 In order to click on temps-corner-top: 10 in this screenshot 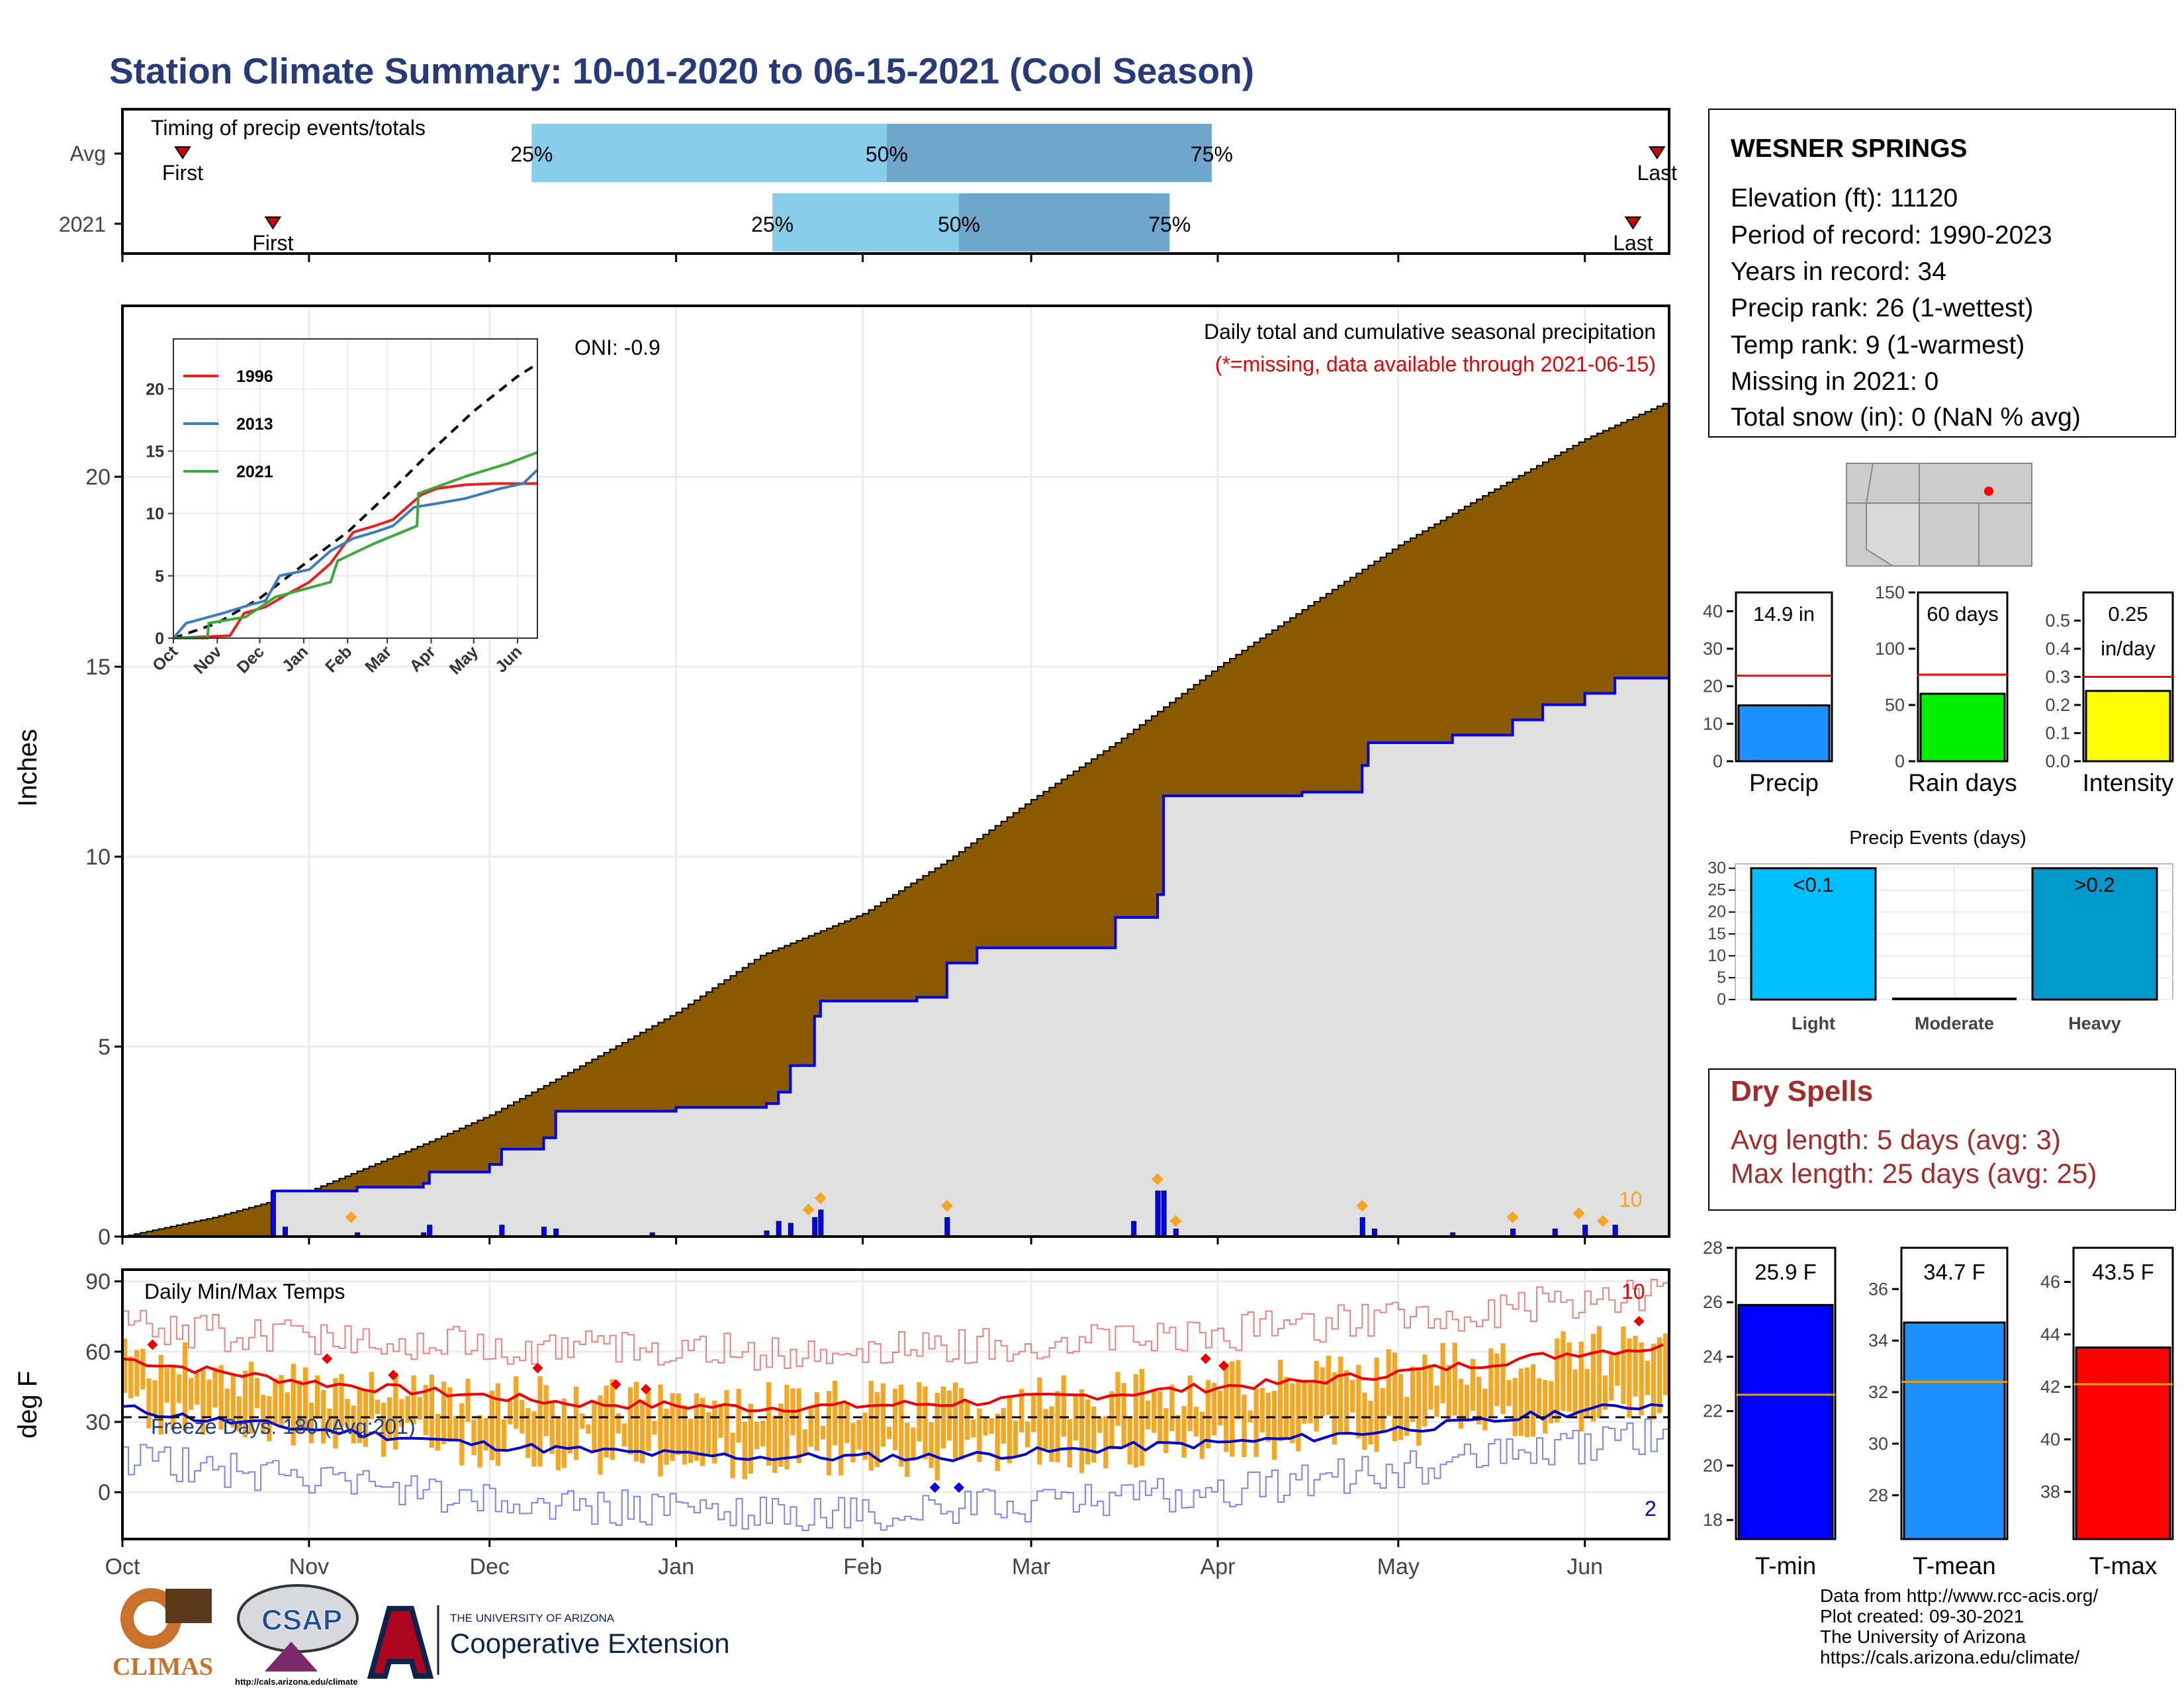, I will do `click(1633, 1291)`.